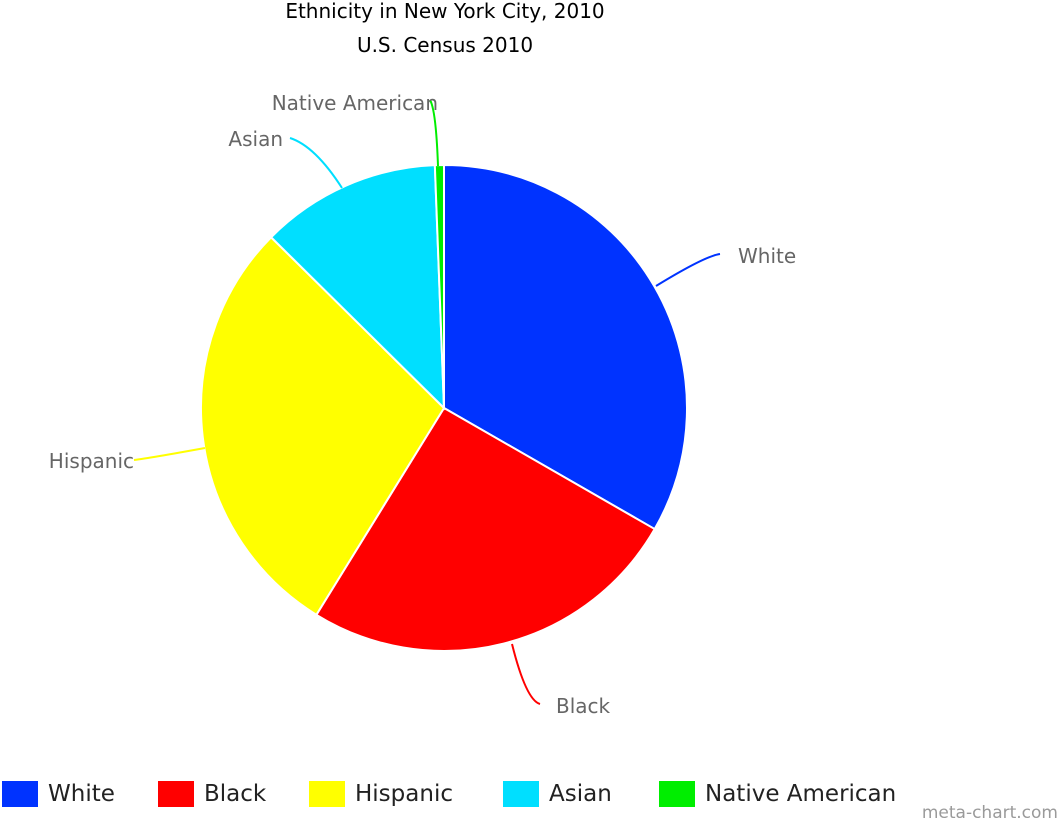 The image size is (1062, 823). I want to click on pie-slice-hispanic, so click(323, 426).